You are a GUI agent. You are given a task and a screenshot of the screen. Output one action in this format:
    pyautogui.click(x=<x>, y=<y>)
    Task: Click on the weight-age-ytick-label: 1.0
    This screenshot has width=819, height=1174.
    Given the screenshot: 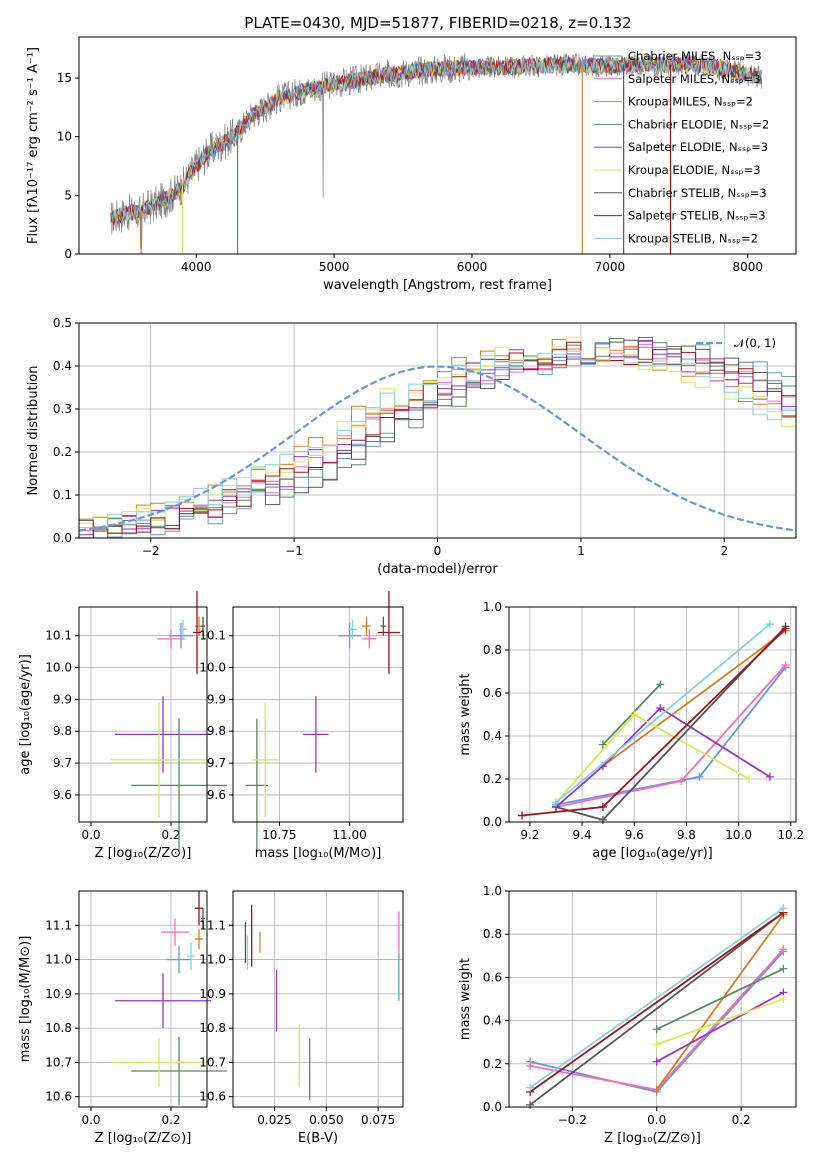 What is the action you would take?
    pyautogui.click(x=492, y=607)
    